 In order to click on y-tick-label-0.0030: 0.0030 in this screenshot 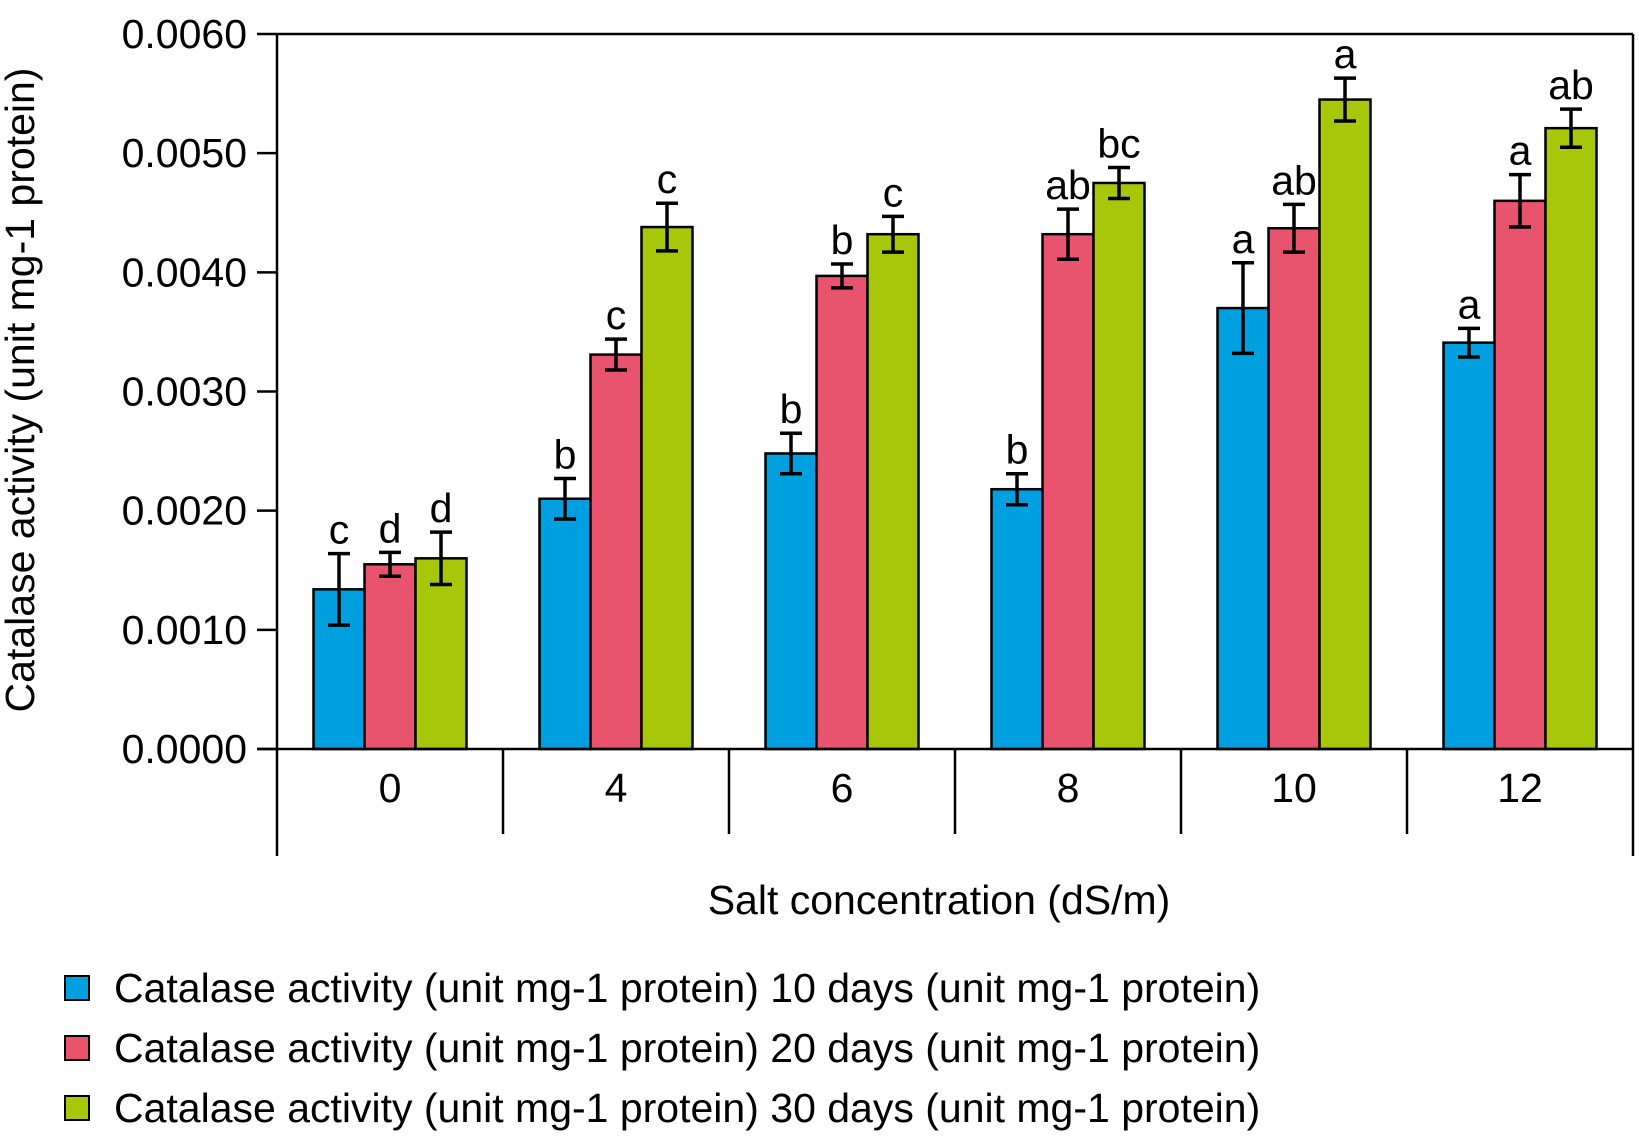, I will do `click(184, 392)`.